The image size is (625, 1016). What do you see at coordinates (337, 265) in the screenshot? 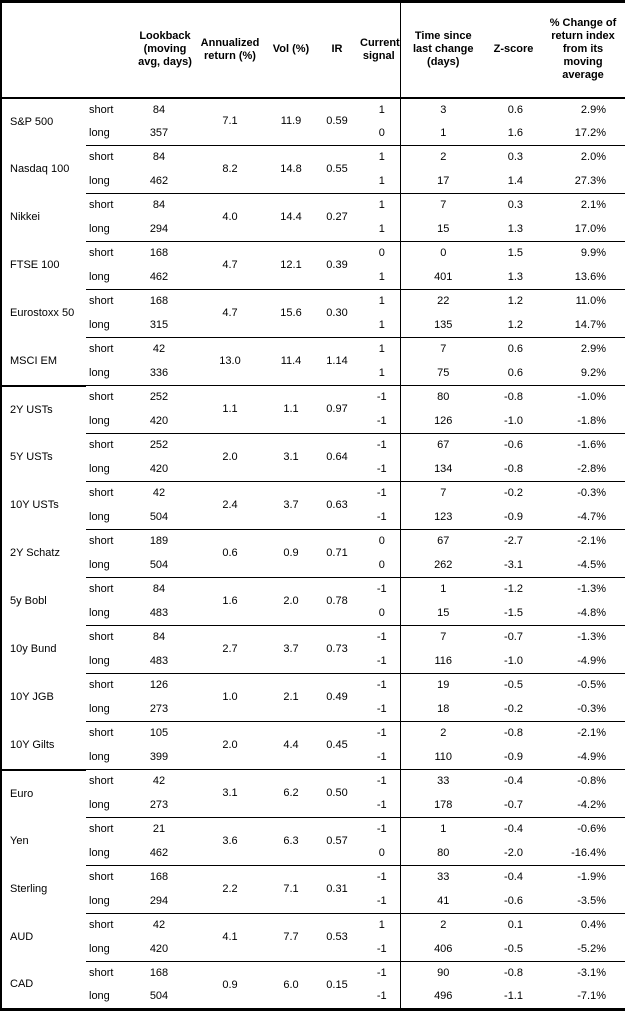
I see `ir-value: 0.39` at bounding box center [337, 265].